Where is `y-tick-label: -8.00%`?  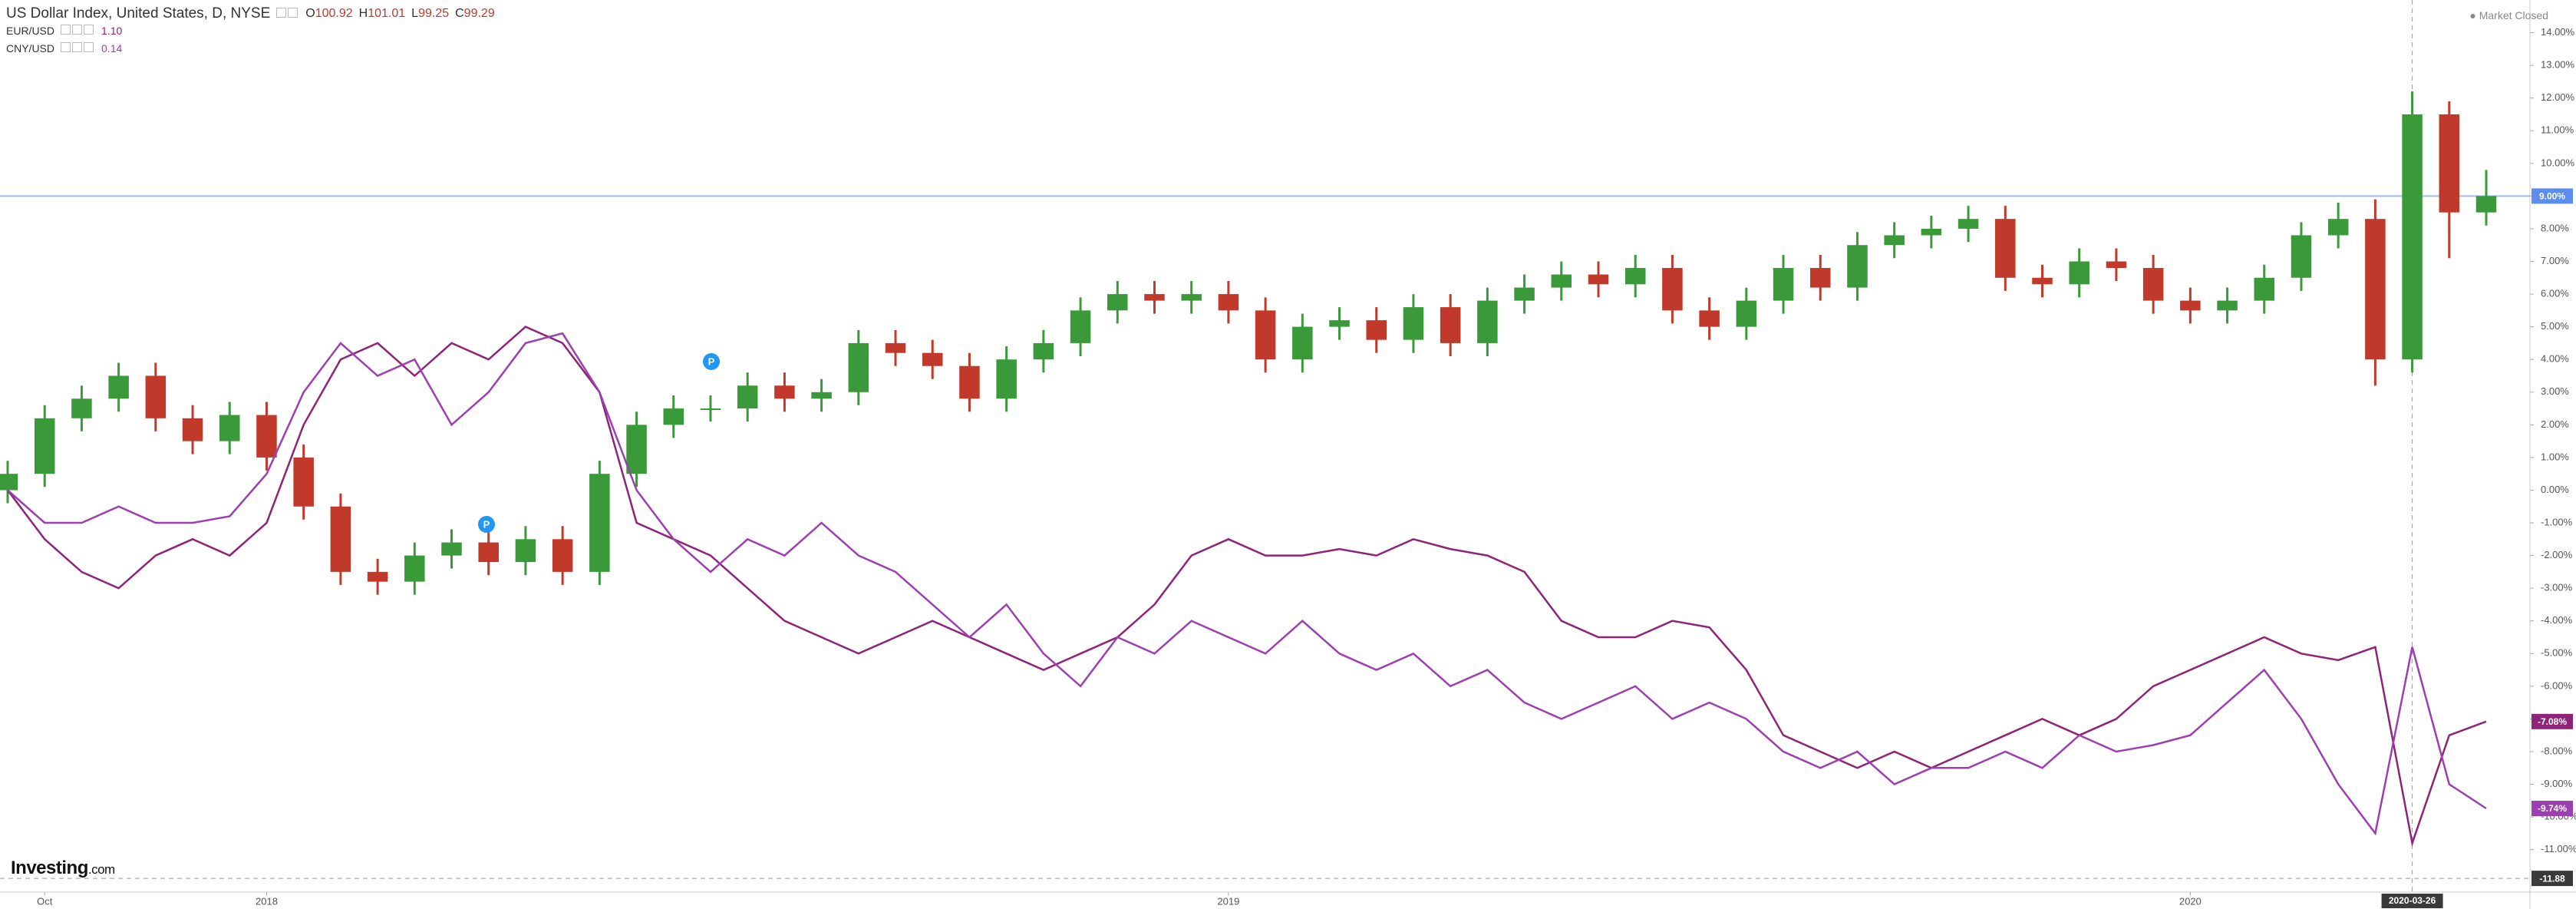 y-tick-label: -8.00% is located at coordinates (2557, 750).